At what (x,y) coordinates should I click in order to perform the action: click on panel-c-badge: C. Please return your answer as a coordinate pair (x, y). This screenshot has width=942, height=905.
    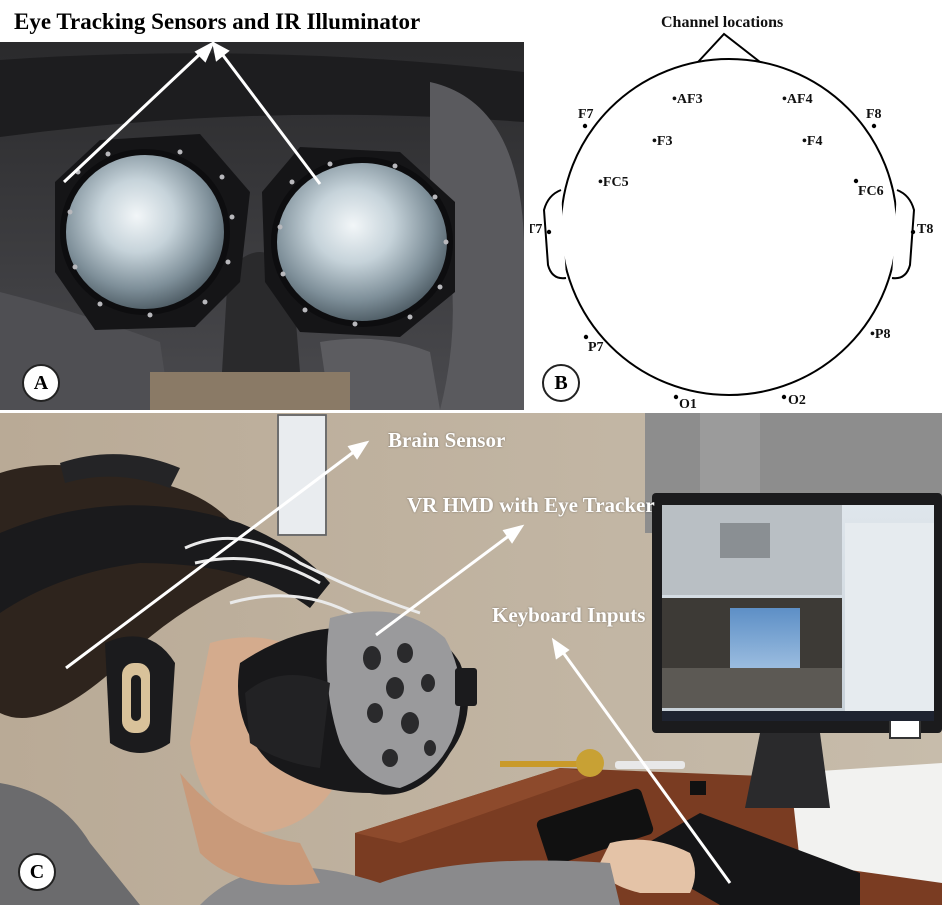
    Looking at the image, I should click on (37, 872).